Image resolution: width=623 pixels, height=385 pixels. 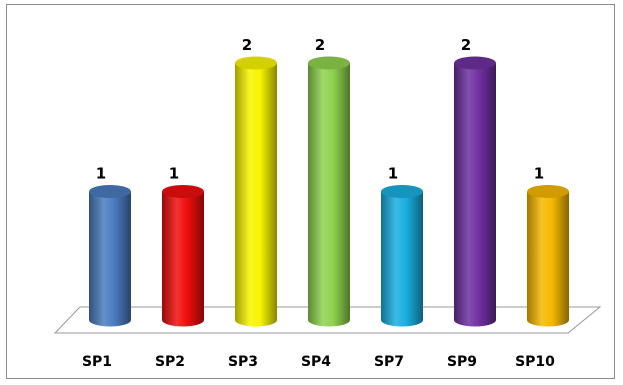 I want to click on x-tick-label: SP1, so click(x=97, y=362).